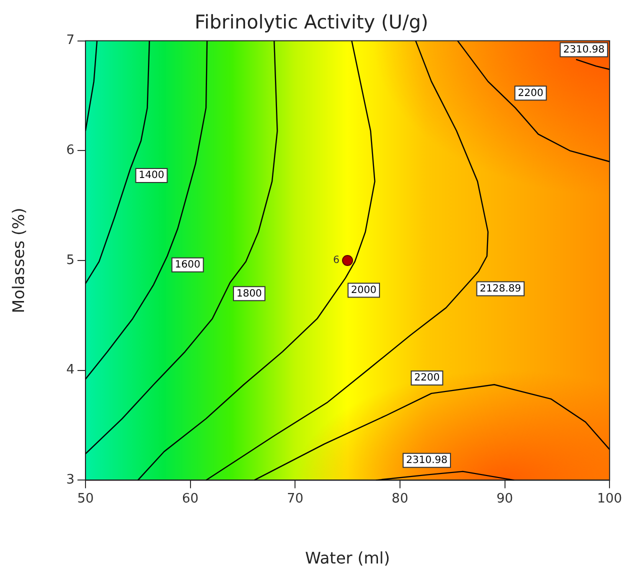  What do you see at coordinates (501, 288) in the screenshot?
I see `series-label: 2128.89` at bounding box center [501, 288].